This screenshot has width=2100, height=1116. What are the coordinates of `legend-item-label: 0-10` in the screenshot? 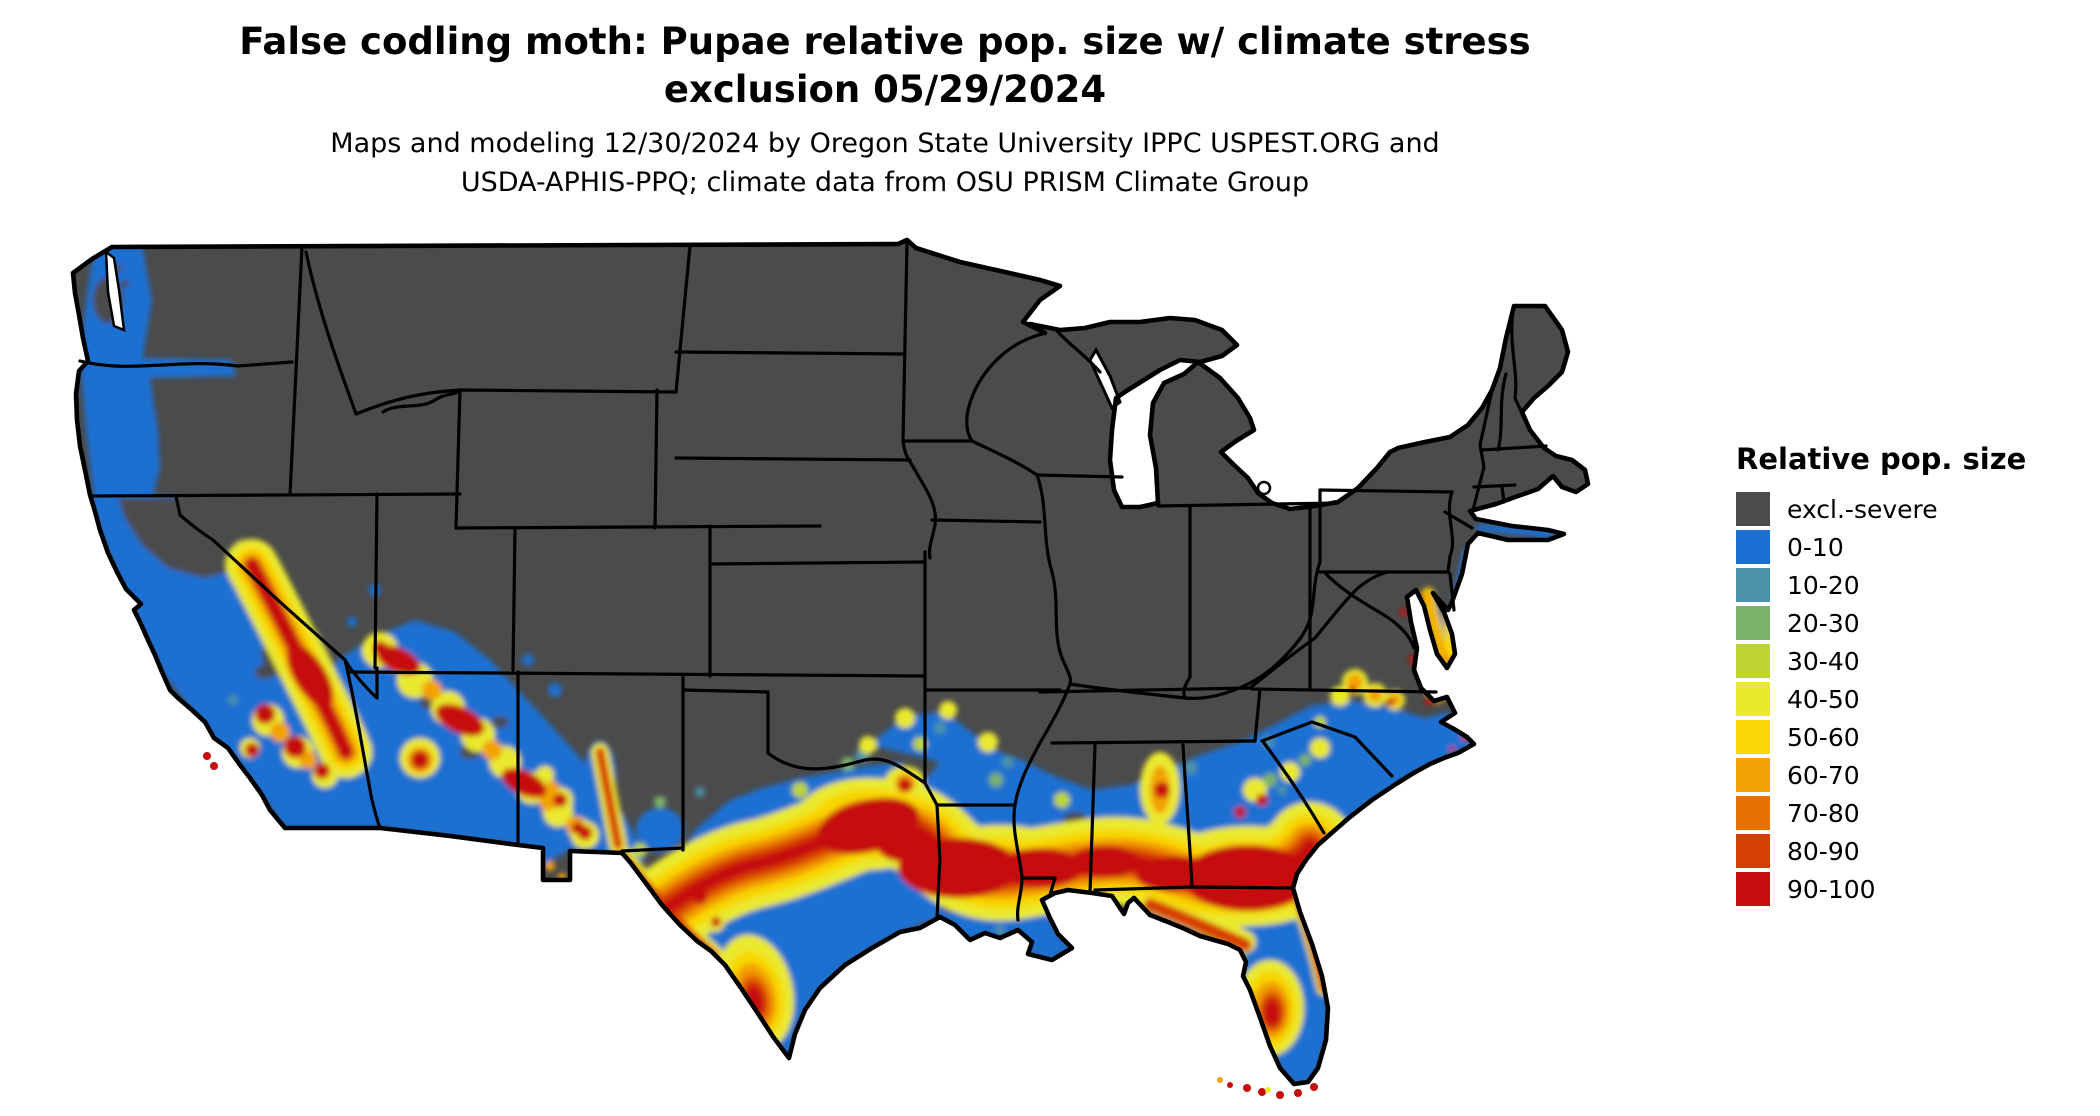 It's located at (1815, 547).